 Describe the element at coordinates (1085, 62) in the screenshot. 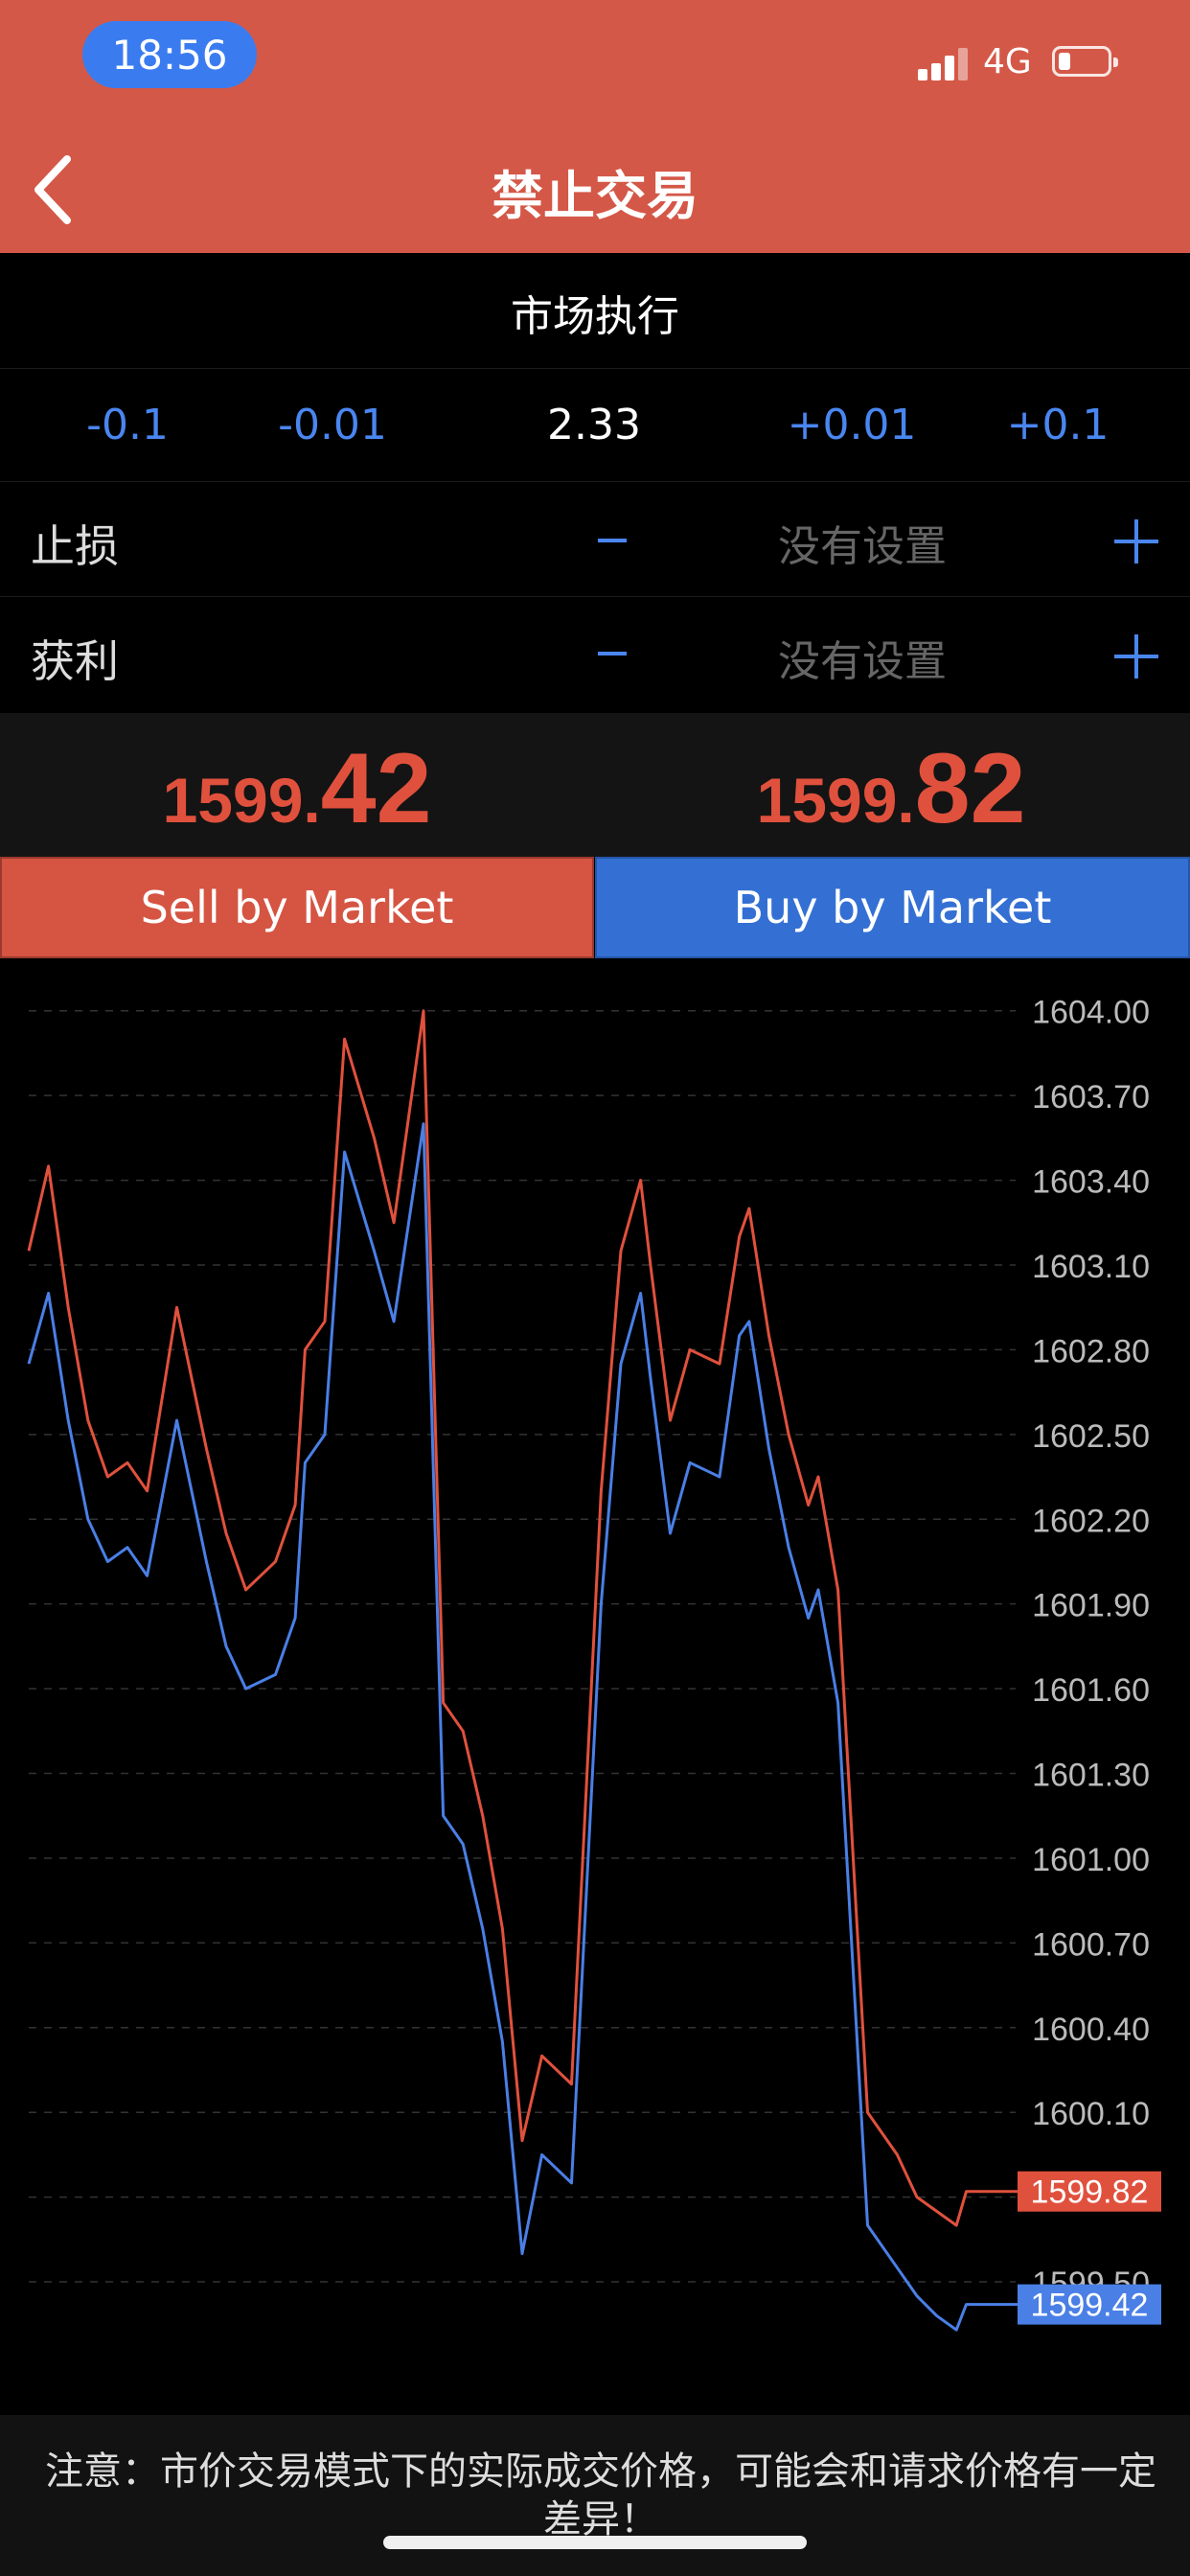

I see `battery-icon` at that location.